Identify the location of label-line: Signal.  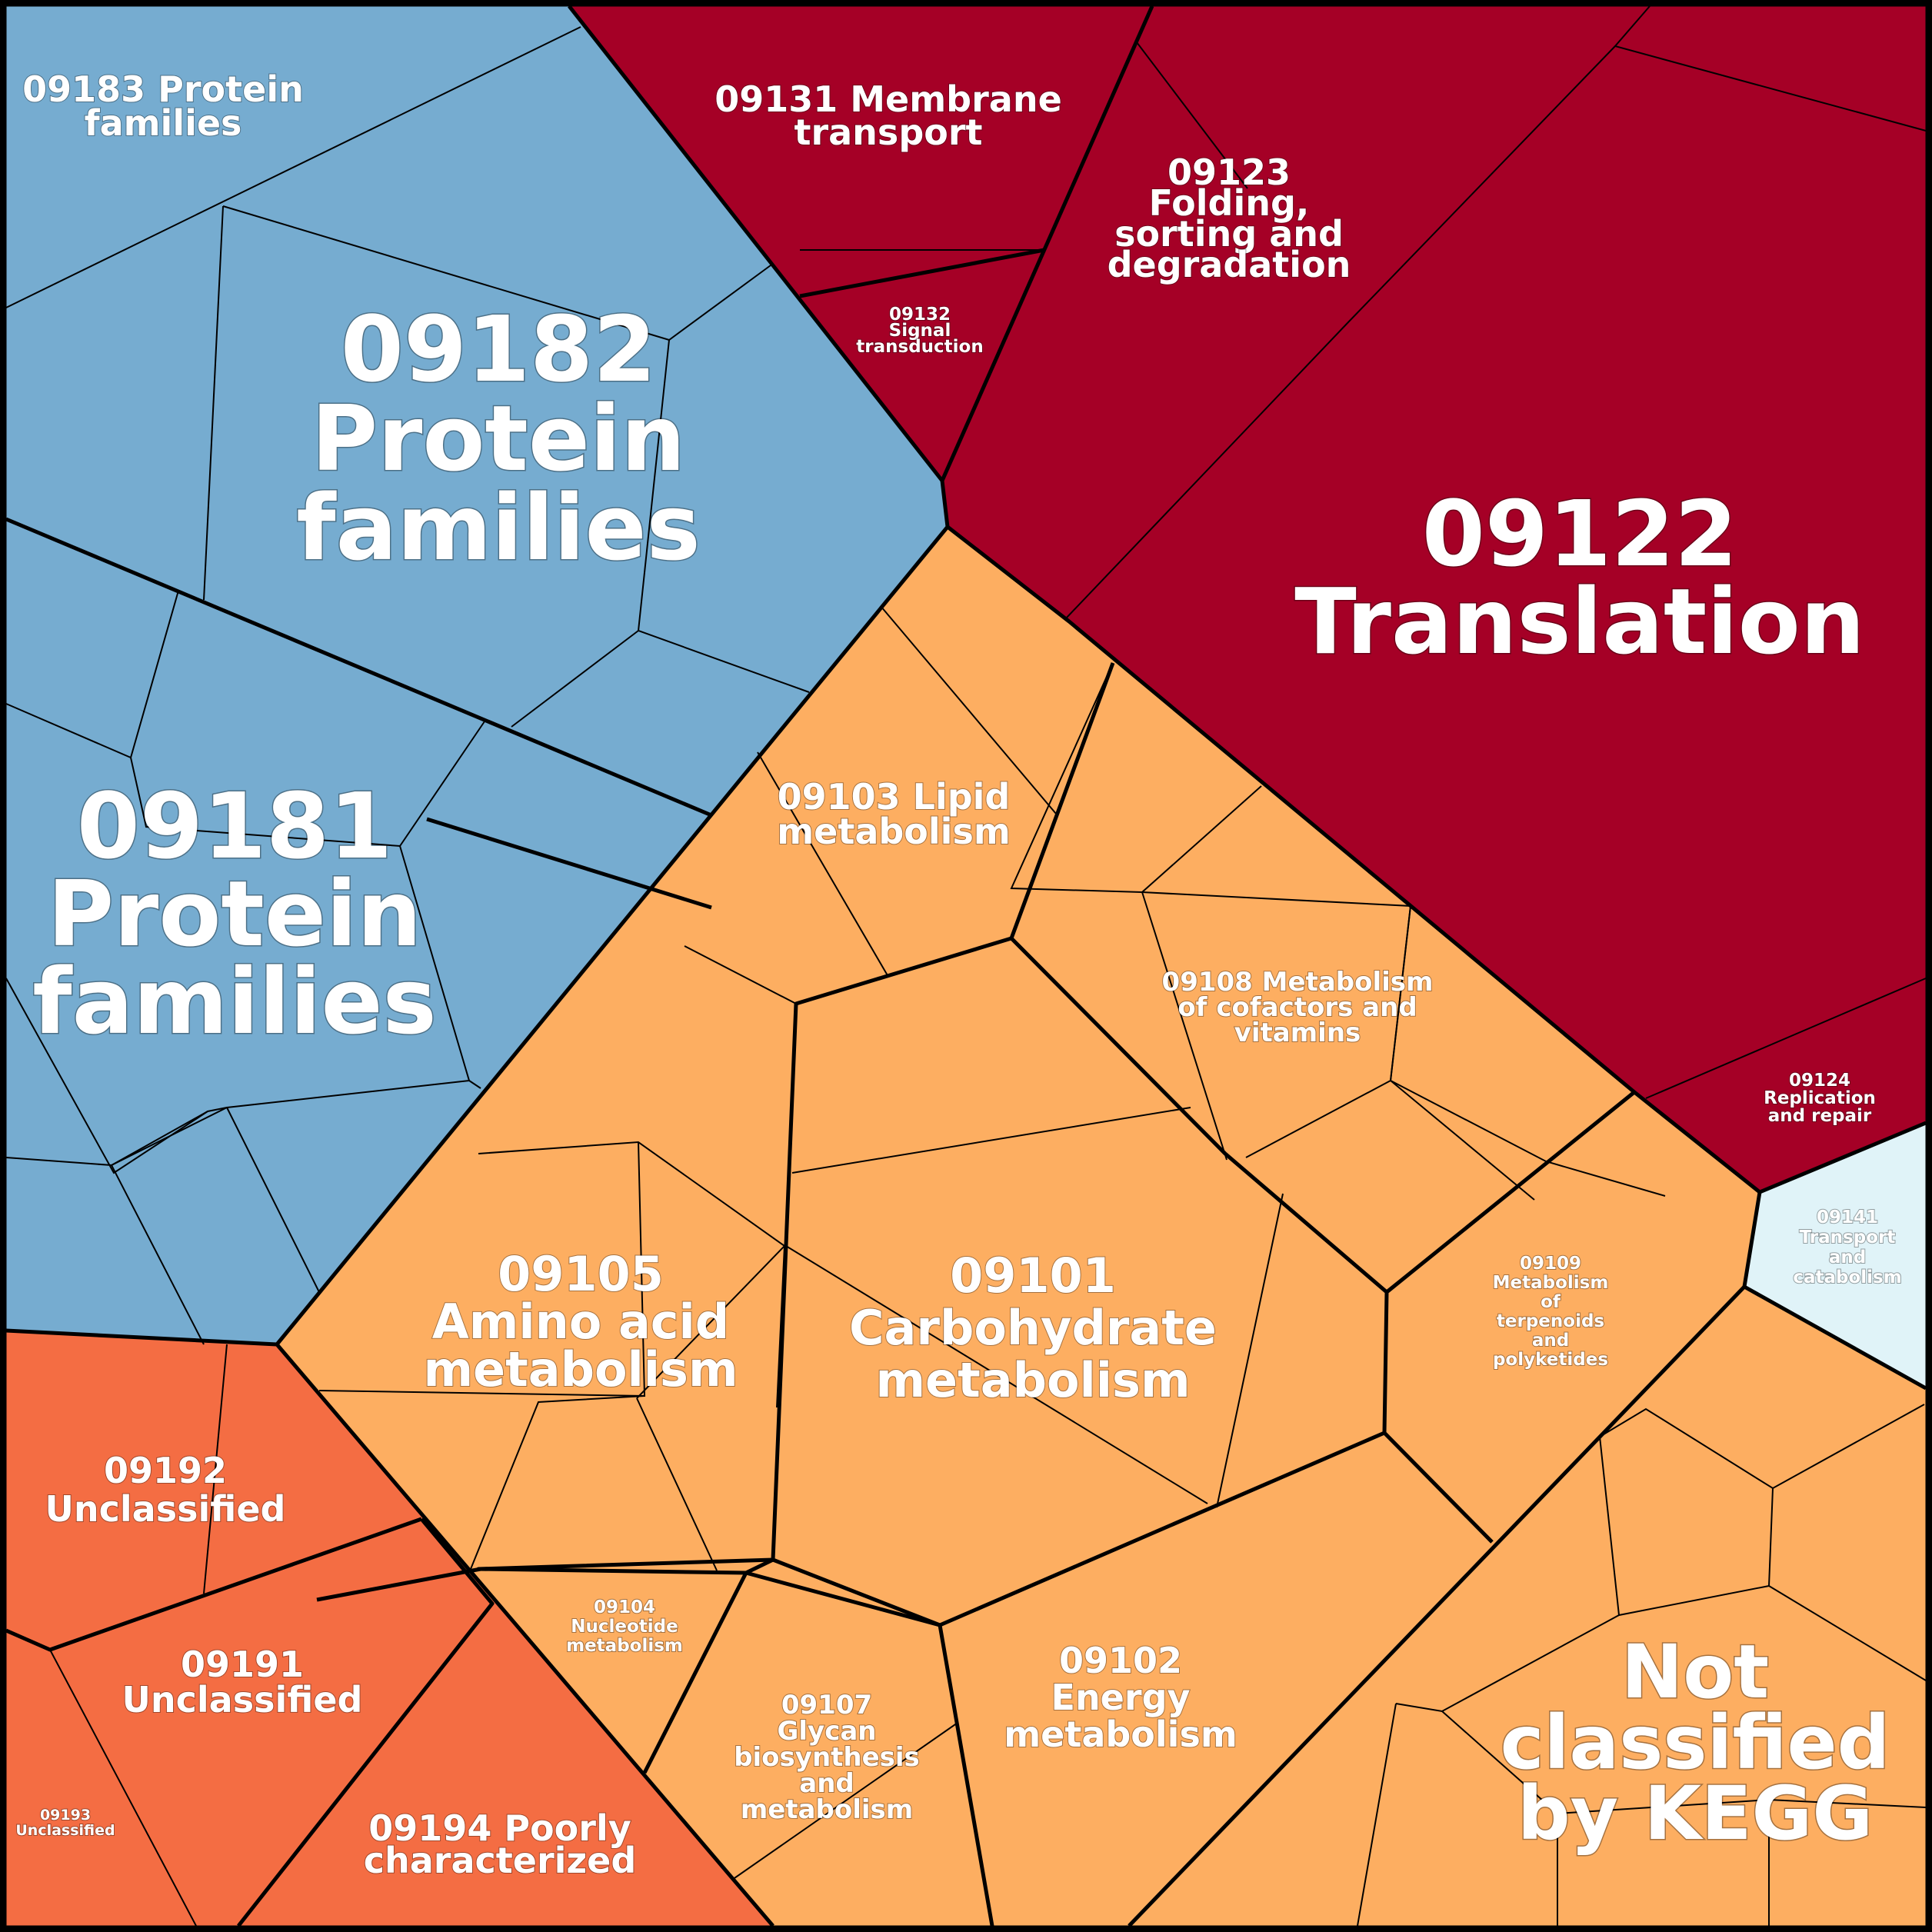
(920, 331).